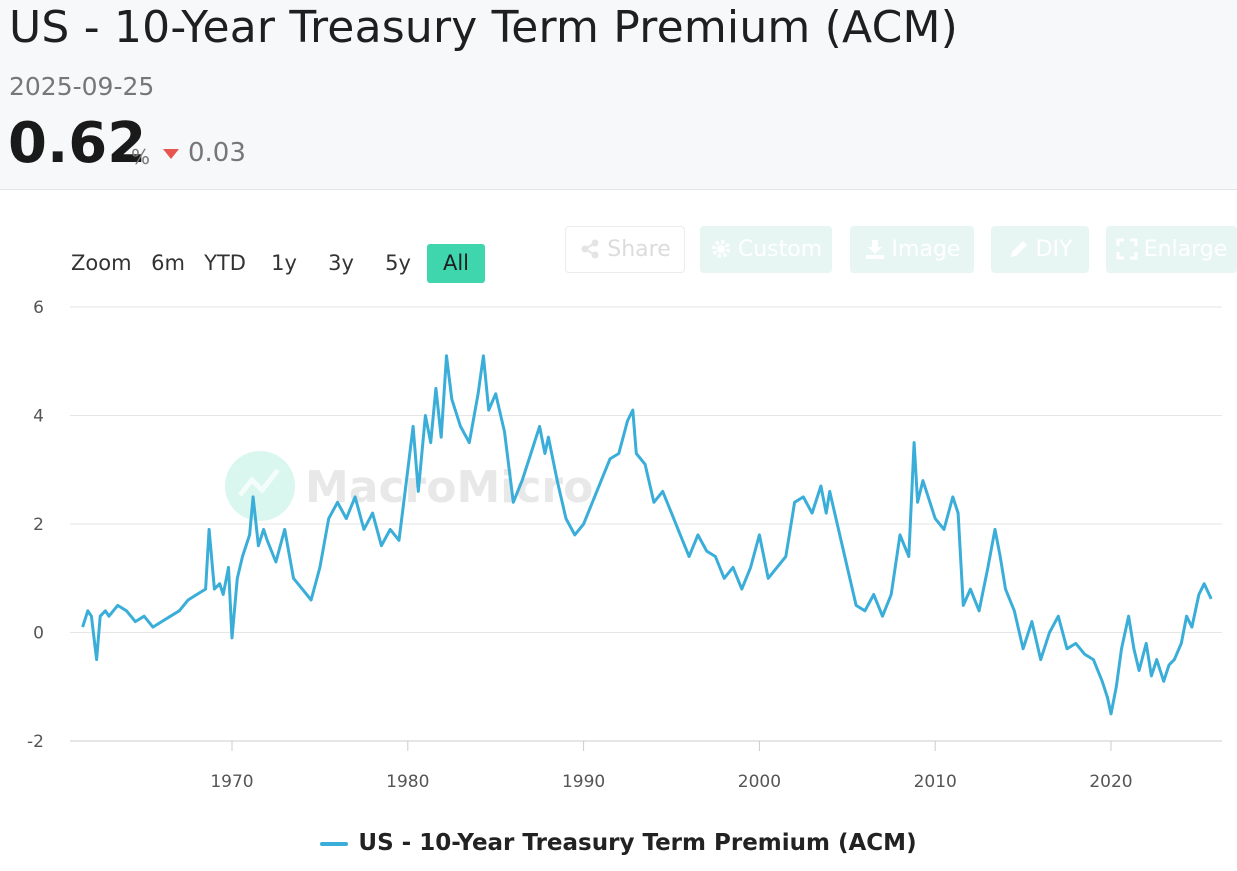  I want to click on enlarge-button: Enlarge, so click(1171, 249).